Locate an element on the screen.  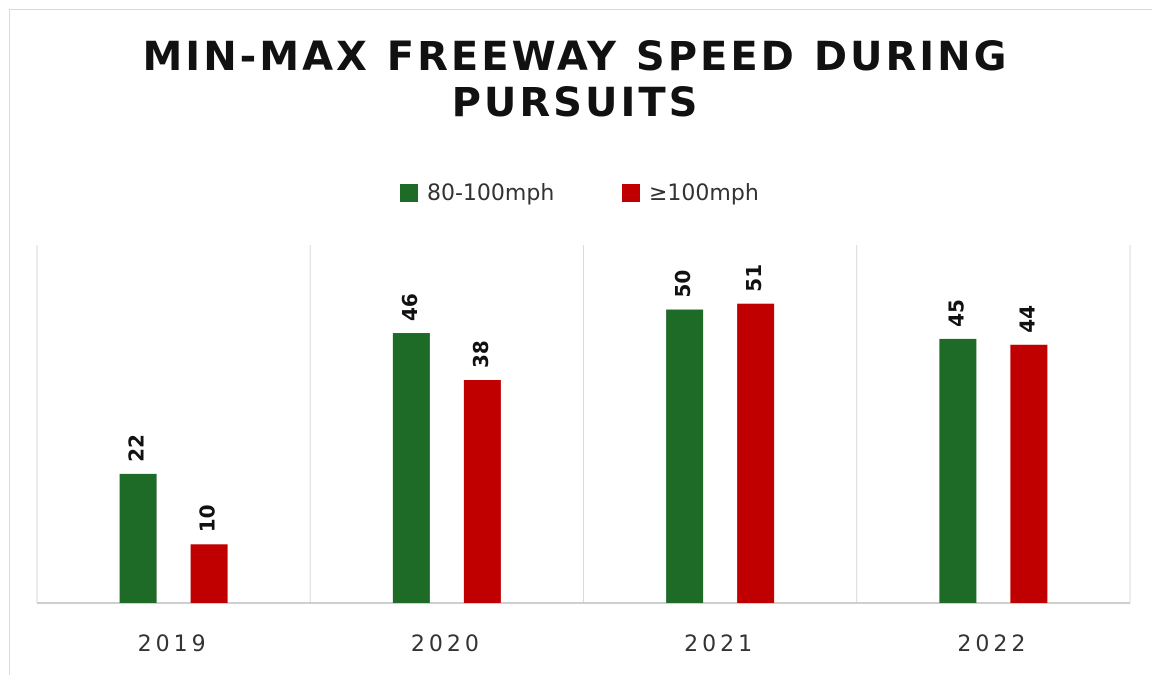
data-label: 22 is located at coordinates (137, 448).